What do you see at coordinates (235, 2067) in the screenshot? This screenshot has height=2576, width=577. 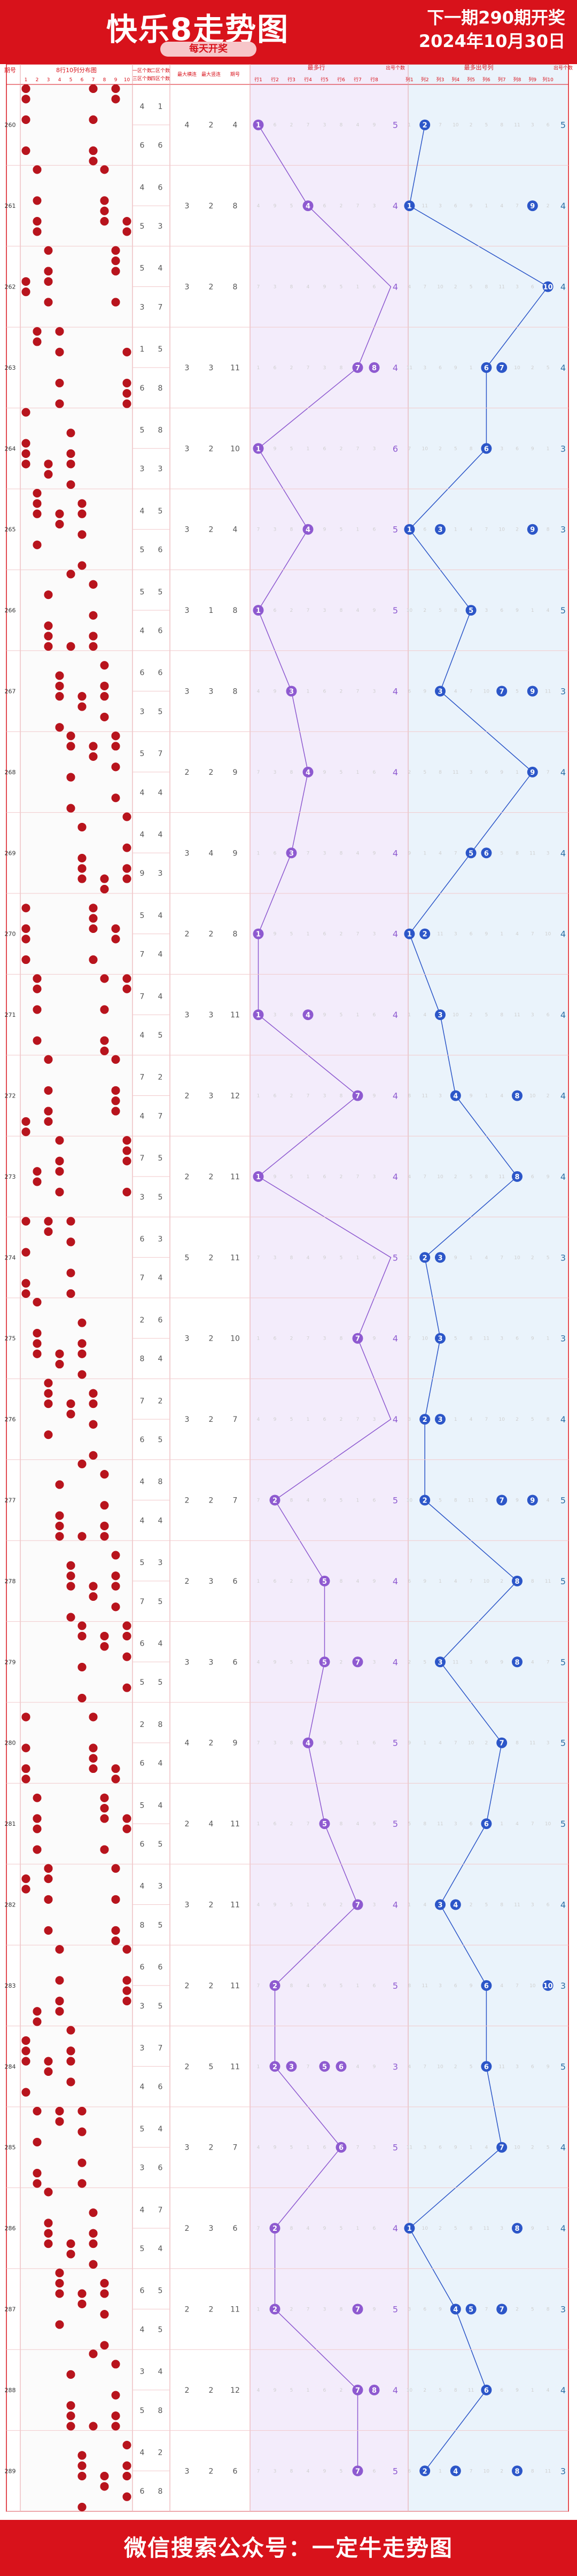 I see `max-span-value: 11` at bounding box center [235, 2067].